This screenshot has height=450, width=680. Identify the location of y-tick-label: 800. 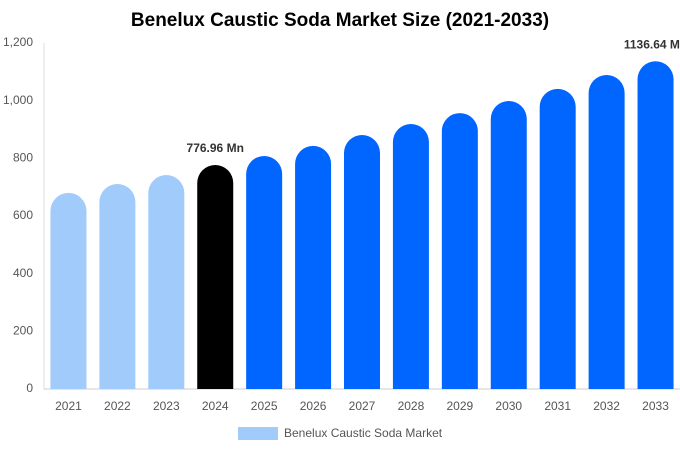
(23, 158).